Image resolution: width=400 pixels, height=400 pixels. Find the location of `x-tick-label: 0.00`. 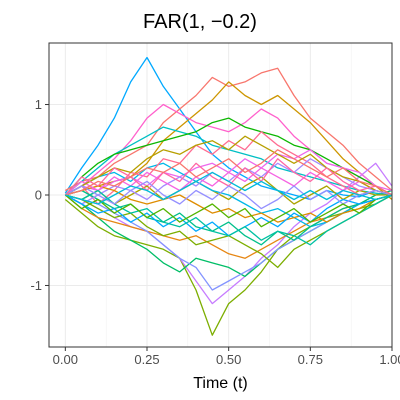

x-tick-label: 0.00 is located at coordinates (65, 359).